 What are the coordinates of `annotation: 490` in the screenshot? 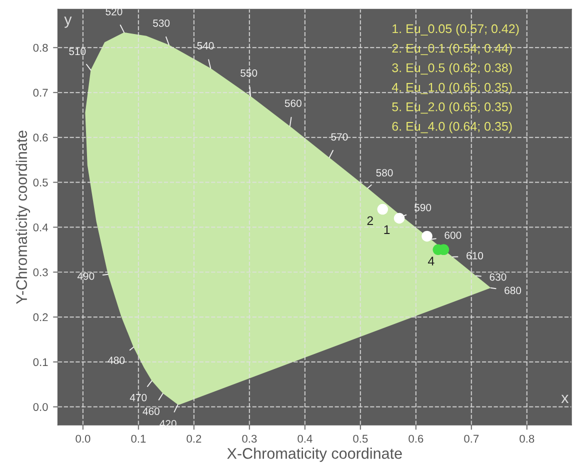 It's located at (85, 276).